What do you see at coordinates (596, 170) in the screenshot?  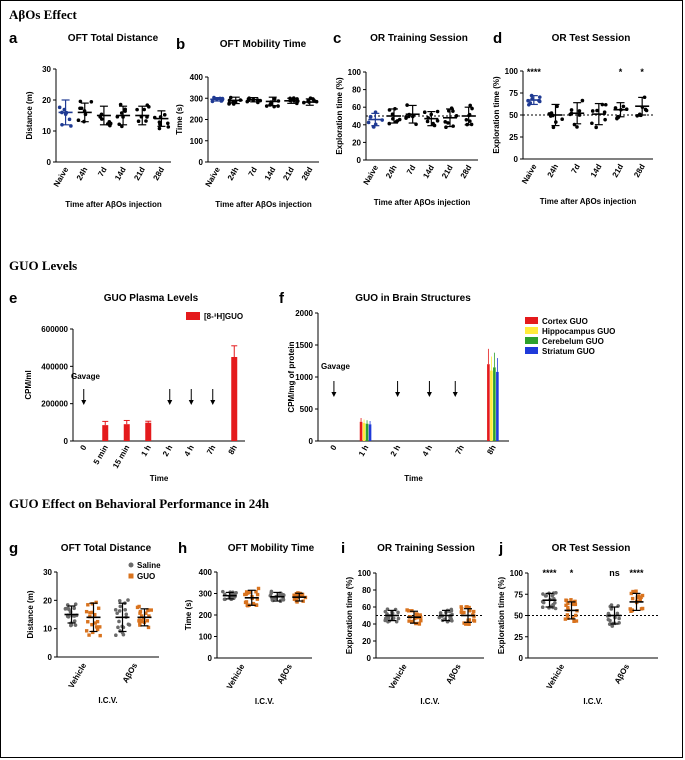 I see `x-tick-label-d: 14d` at bounding box center [596, 170].